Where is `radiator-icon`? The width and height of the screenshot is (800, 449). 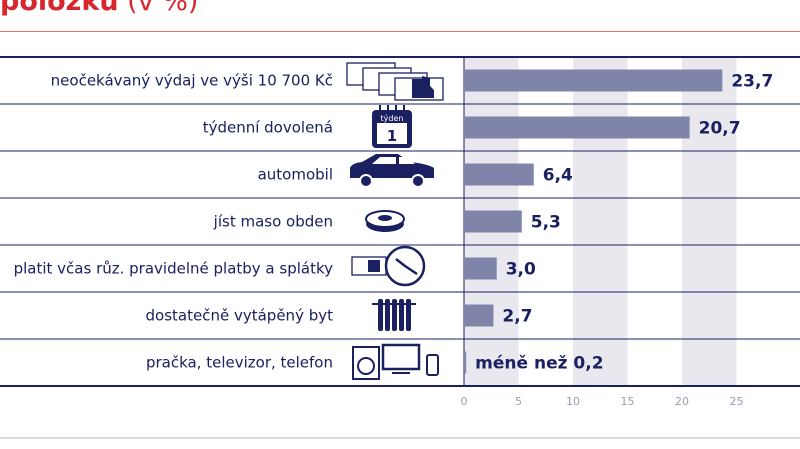 radiator-icon is located at coordinates (394, 315).